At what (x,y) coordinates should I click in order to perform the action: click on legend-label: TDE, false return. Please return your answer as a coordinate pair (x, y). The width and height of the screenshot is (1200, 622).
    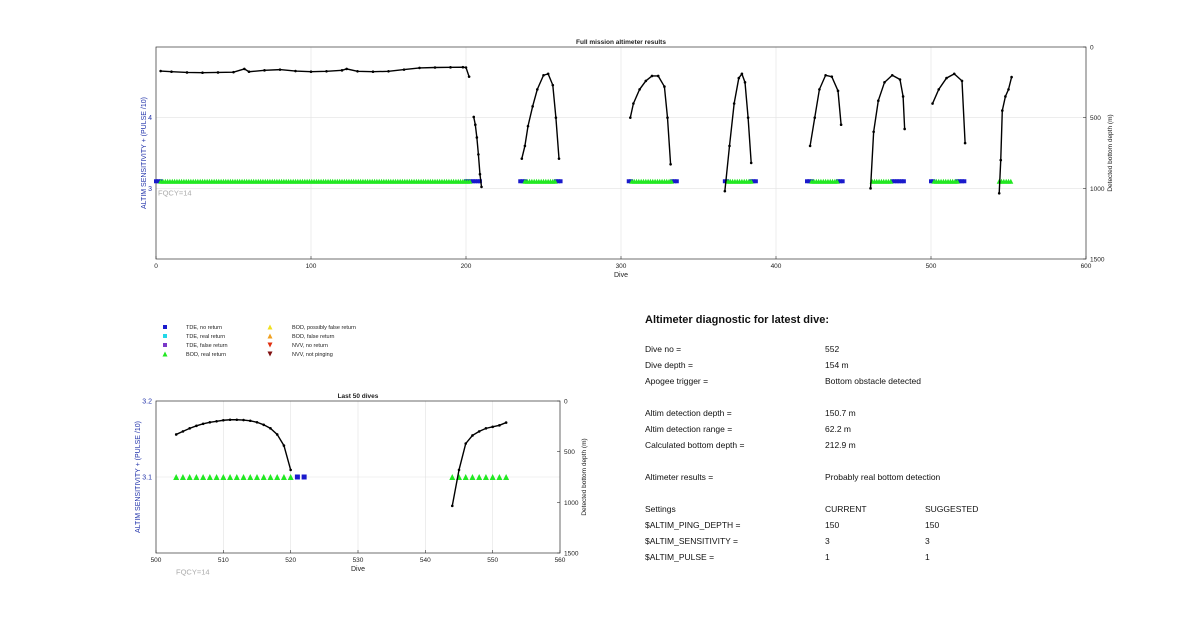
    Looking at the image, I should click on (207, 346).